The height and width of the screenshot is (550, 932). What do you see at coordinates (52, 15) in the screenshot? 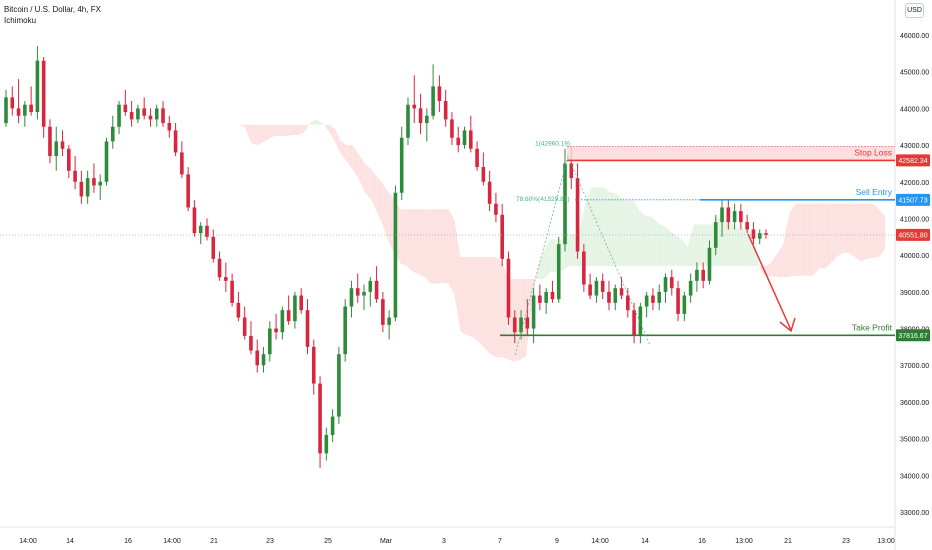
I see `chart-title-block: Bitcoin / U.S. Dollar, 4h, FX Ichimoku` at bounding box center [52, 15].